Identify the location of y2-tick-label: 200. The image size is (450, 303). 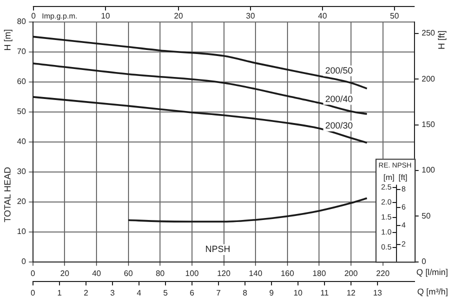
(429, 79).